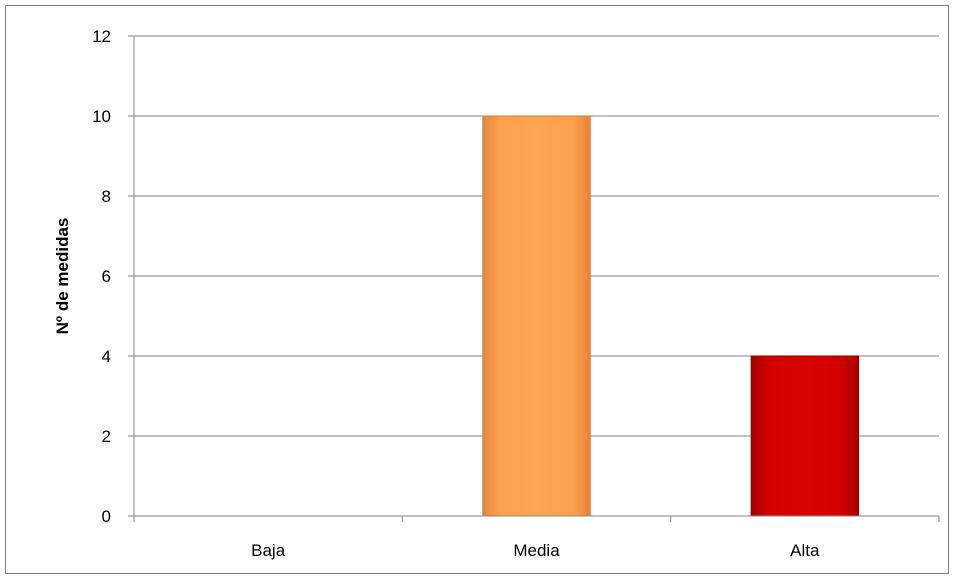 The width and height of the screenshot is (957, 581). What do you see at coordinates (106, 196) in the screenshot?
I see `y-tick-label: 8` at bounding box center [106, 196].